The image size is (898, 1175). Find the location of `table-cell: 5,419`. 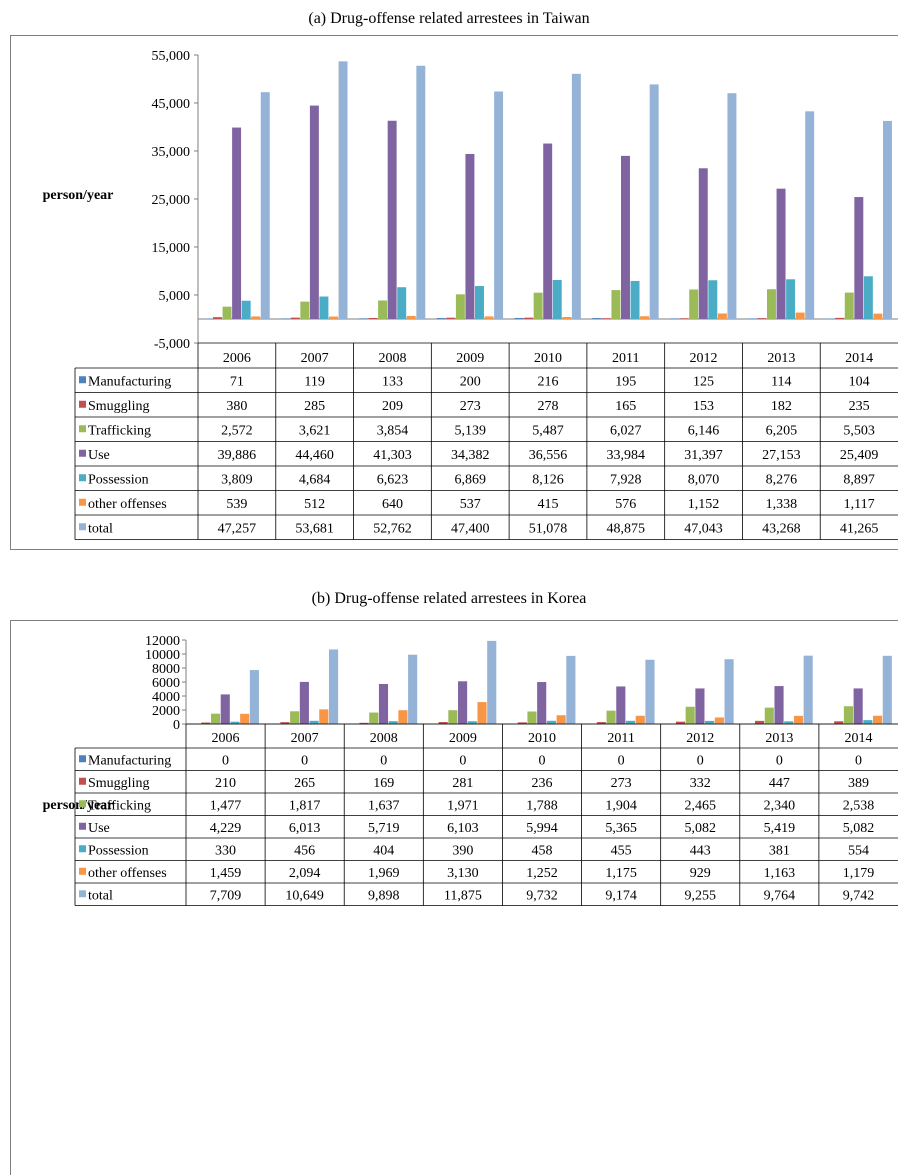

table-cell: 5,419 is located at coordinates (780, 828).